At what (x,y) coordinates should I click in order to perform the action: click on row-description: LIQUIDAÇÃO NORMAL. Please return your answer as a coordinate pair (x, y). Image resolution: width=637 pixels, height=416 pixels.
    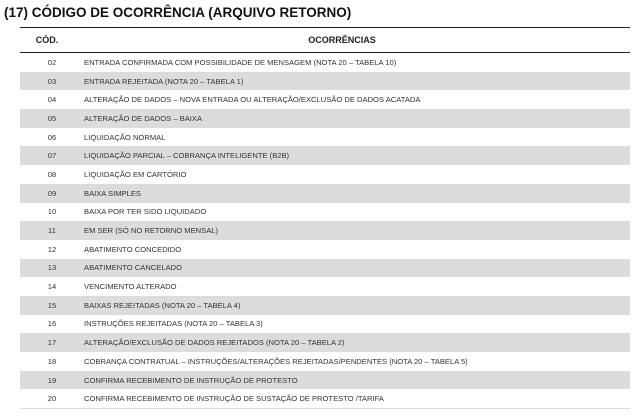
    Looking at the image, I should click on (125, 137).